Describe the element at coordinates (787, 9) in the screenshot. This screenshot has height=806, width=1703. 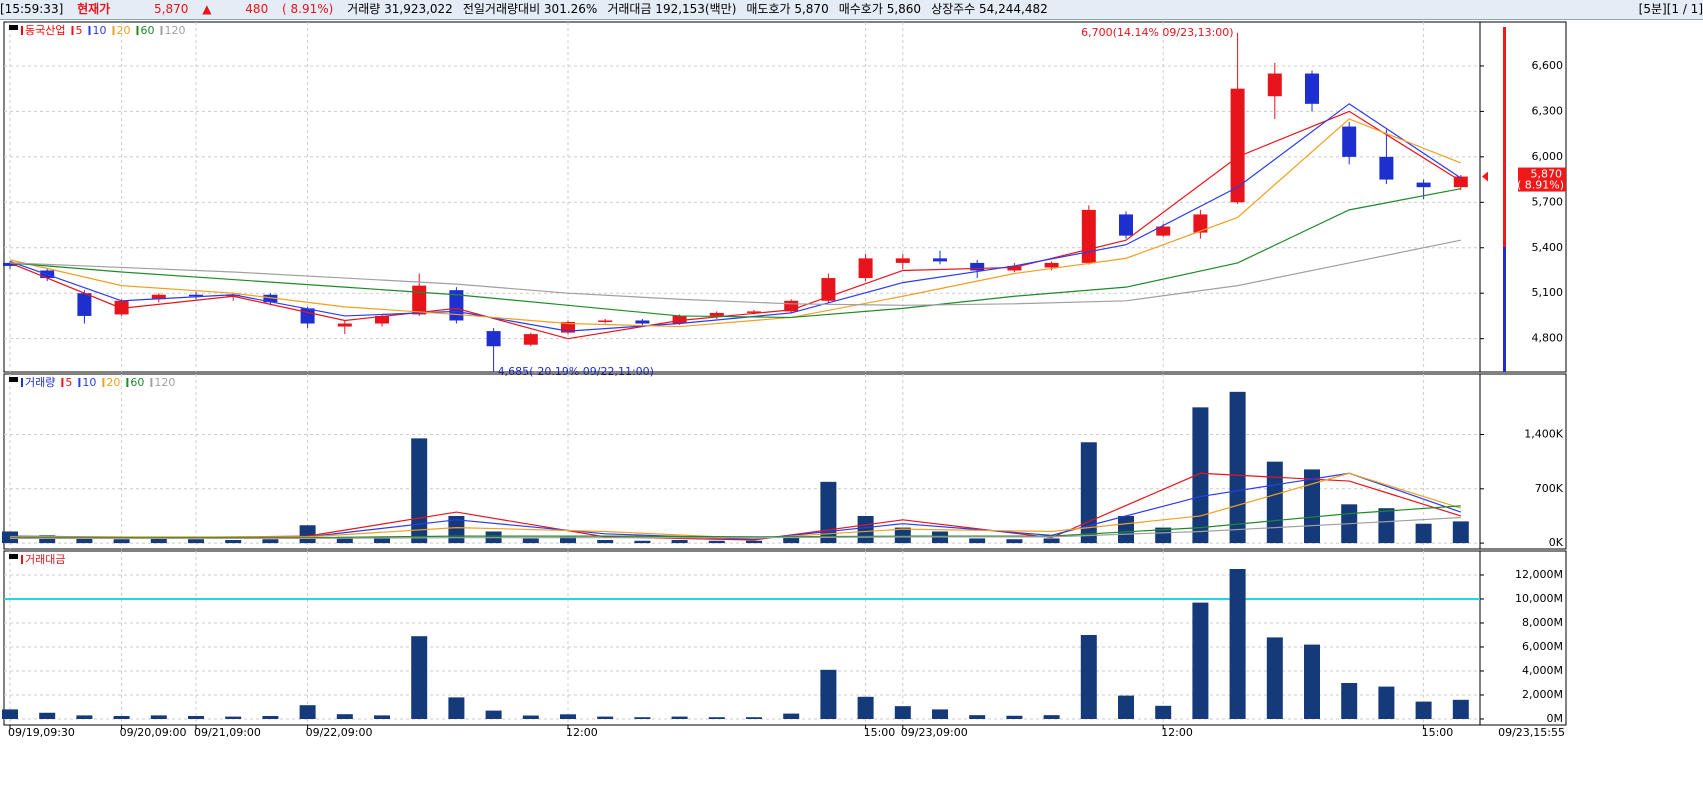
I see `header-item: 매도호가 5,870` at that location.